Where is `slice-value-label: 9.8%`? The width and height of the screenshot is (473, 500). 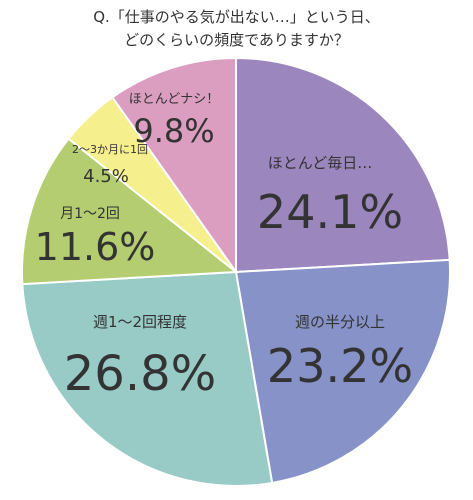 slice-value-label: 9.8% is located at coordinates (173, 131).